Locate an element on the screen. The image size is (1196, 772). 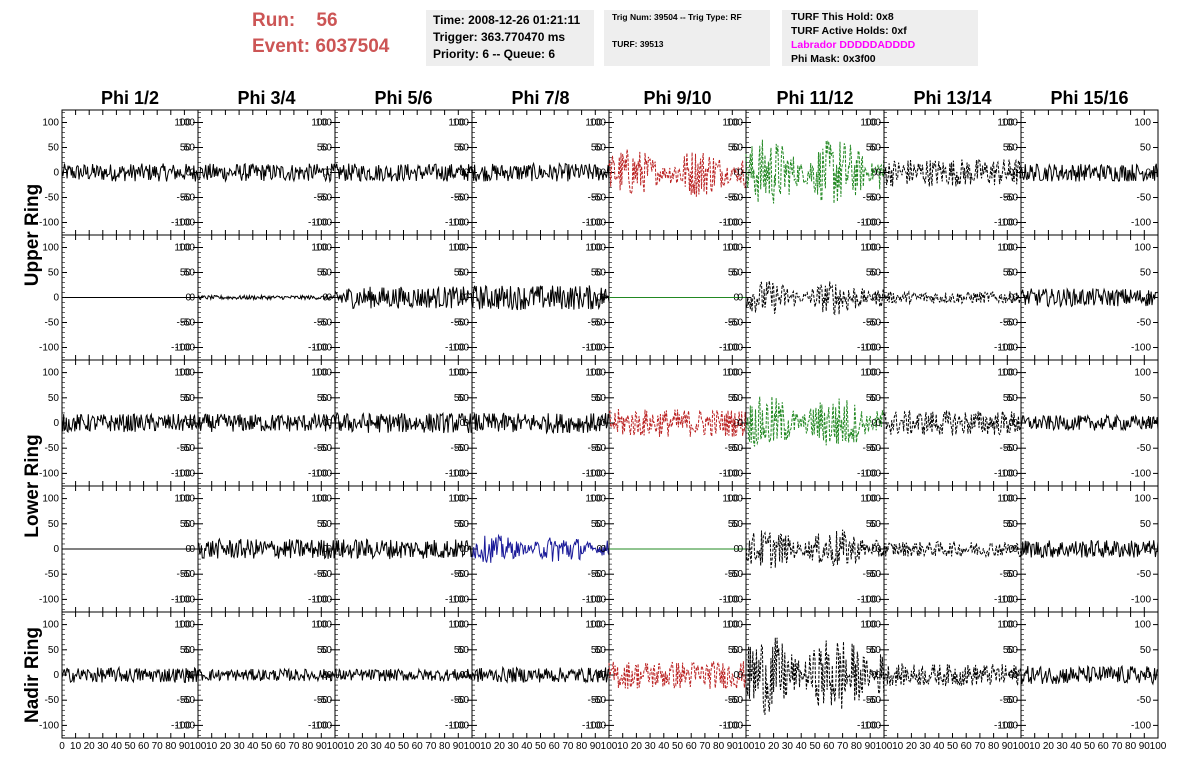
ring-label: Lower Ring is located at coordinates (32, 485).